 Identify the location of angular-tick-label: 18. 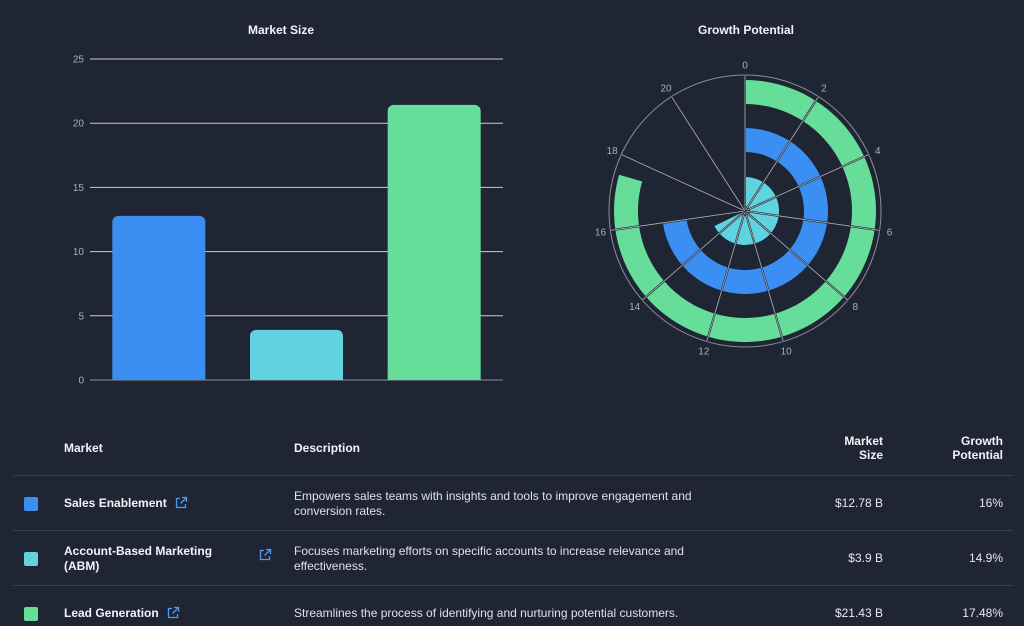
(613, 151).